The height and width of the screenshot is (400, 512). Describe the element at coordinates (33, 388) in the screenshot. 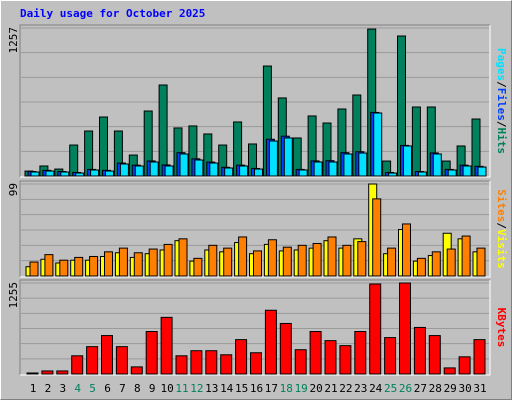

I see `x-tick-label: 1` at that location.